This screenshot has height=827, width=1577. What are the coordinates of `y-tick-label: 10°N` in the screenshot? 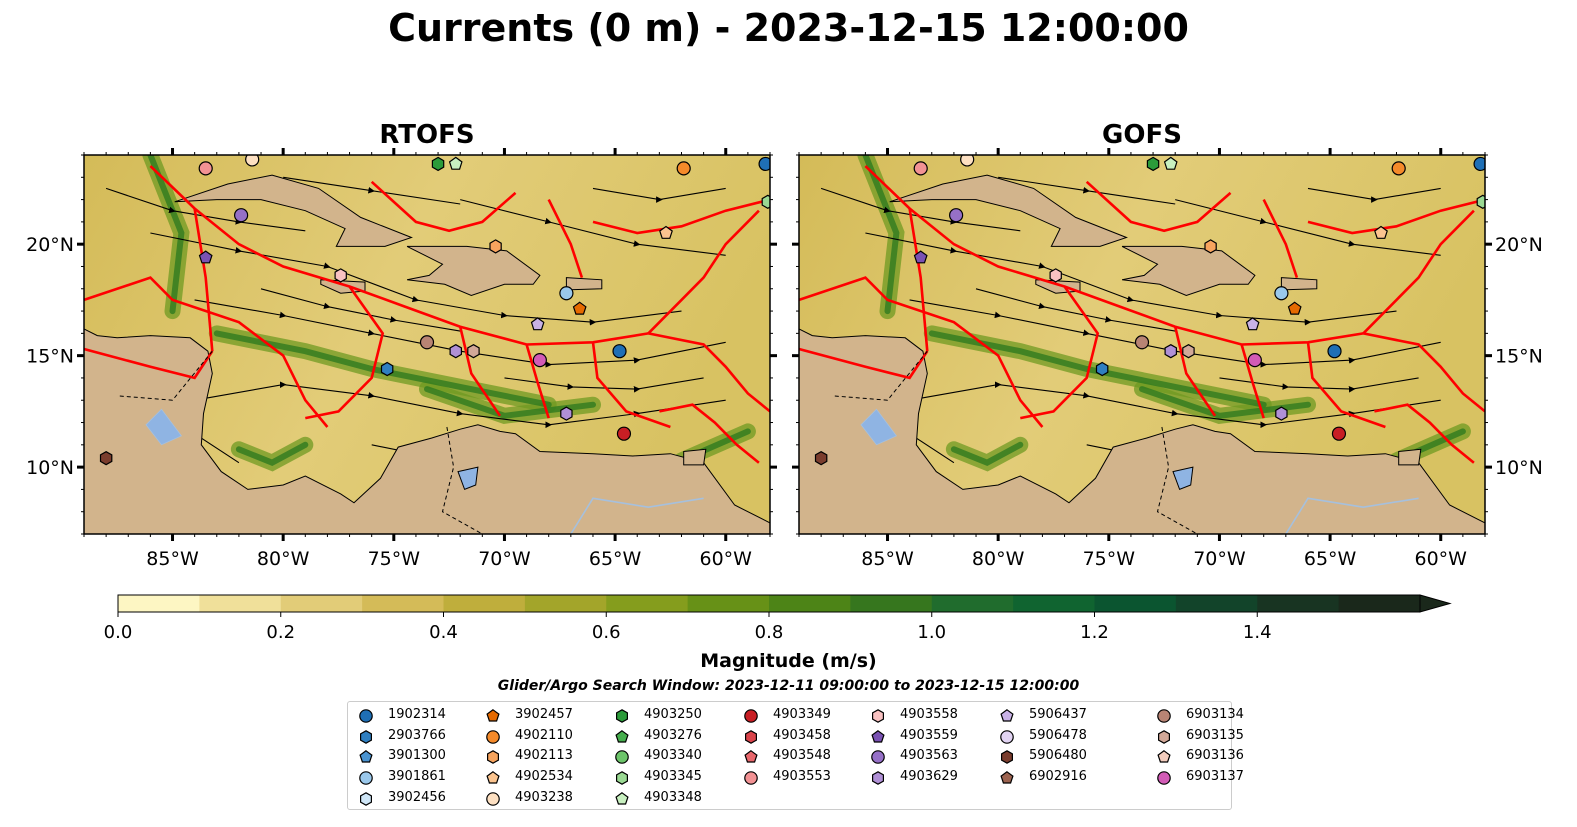 It's located at (1519, 468).